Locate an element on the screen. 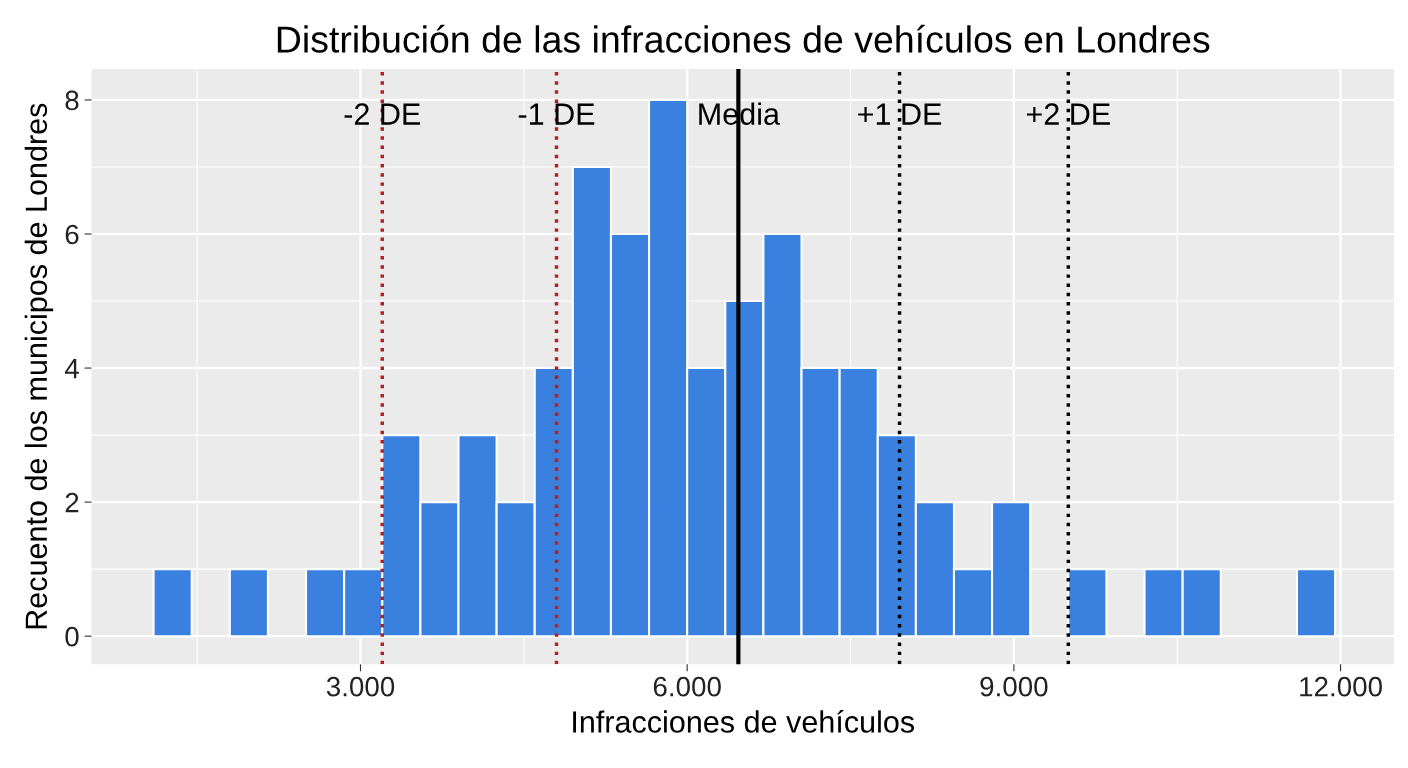  x-axis-title: Infracciones de vehículos is located at coordinates (744, 721).